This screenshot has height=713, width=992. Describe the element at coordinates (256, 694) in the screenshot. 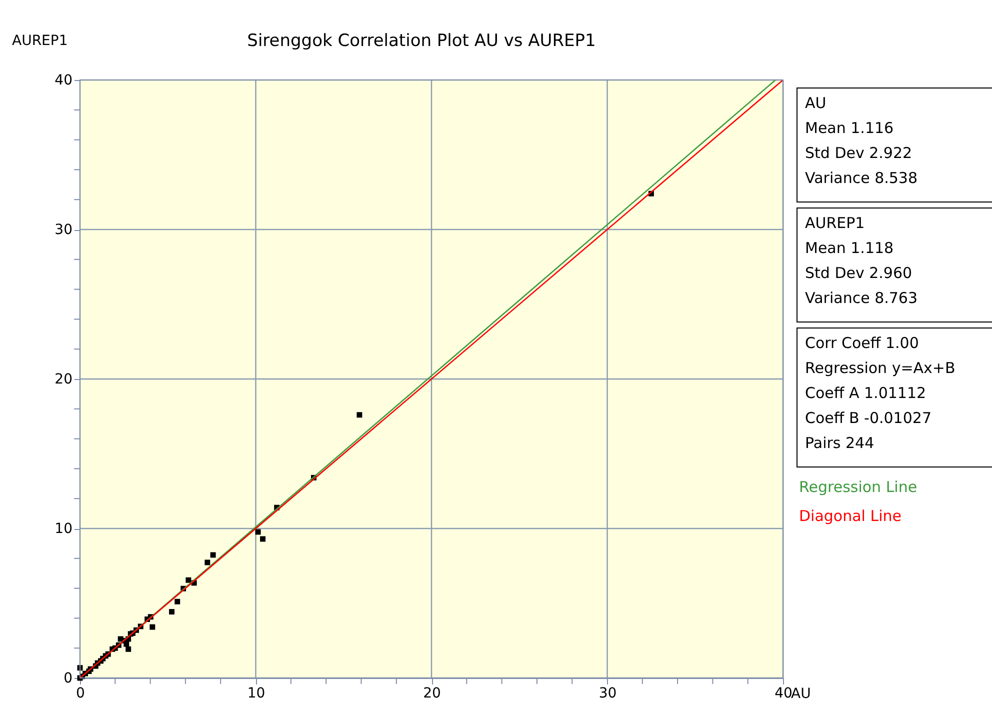

I see `x-tick-label: 10` at that location.